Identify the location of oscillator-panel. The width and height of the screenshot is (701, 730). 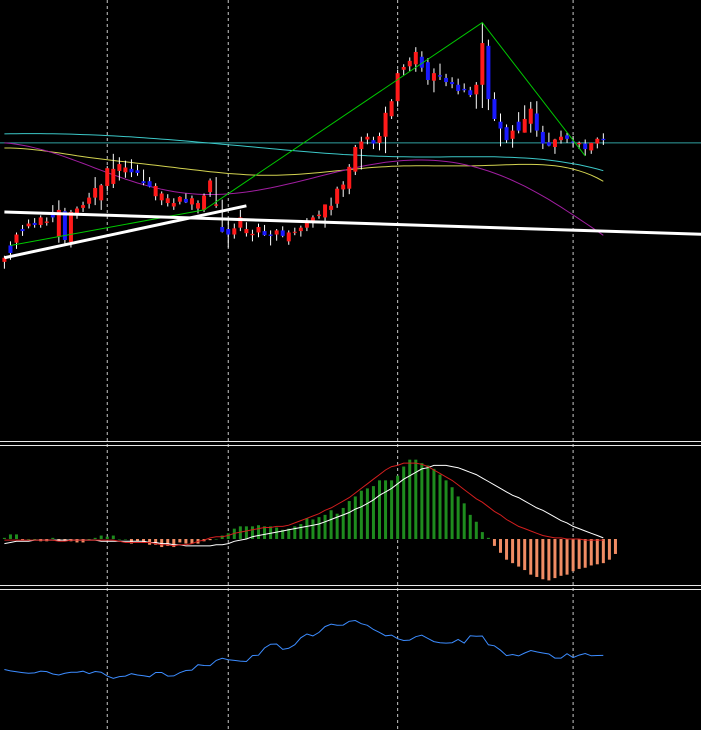
(309, 520).